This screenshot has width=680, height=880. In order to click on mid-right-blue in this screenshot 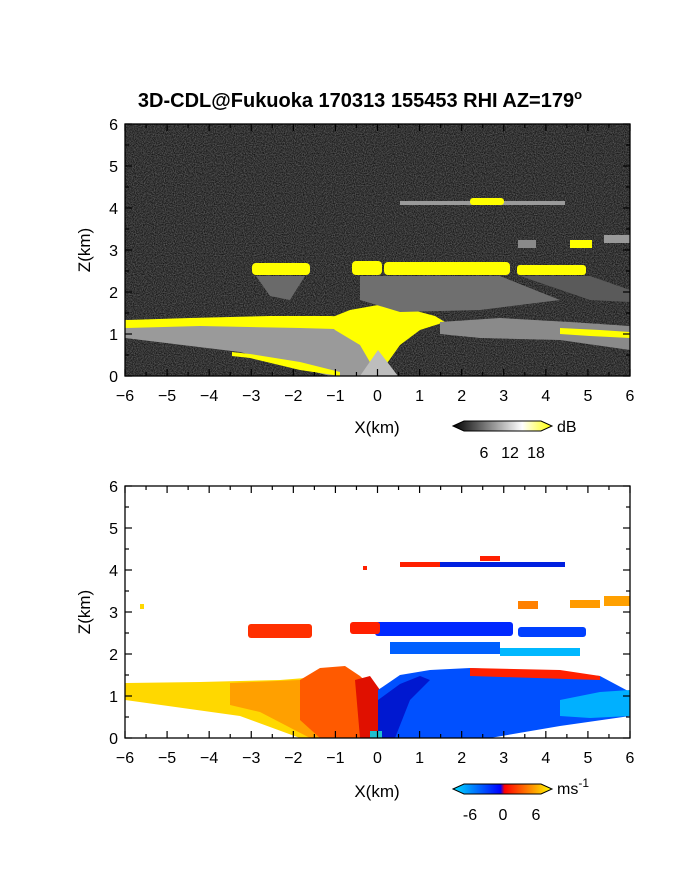, I will do `click(552, 632)`.